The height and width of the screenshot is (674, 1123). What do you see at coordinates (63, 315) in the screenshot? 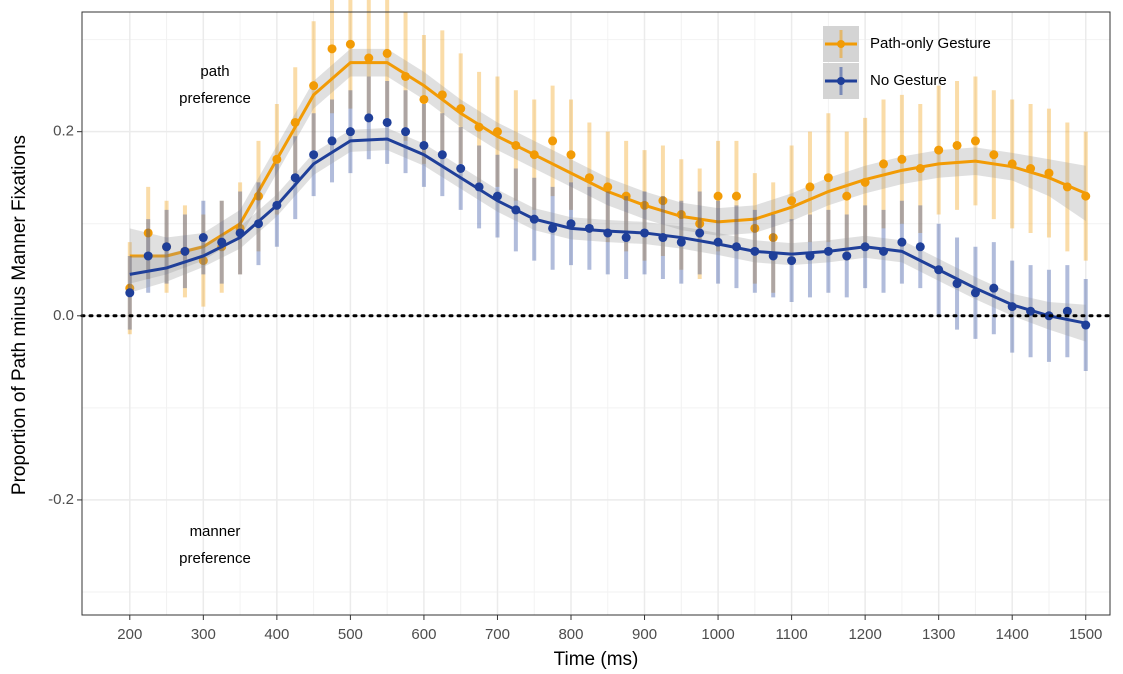
I see `y-tick-label: 0.0` at bounding box center [63, 315].